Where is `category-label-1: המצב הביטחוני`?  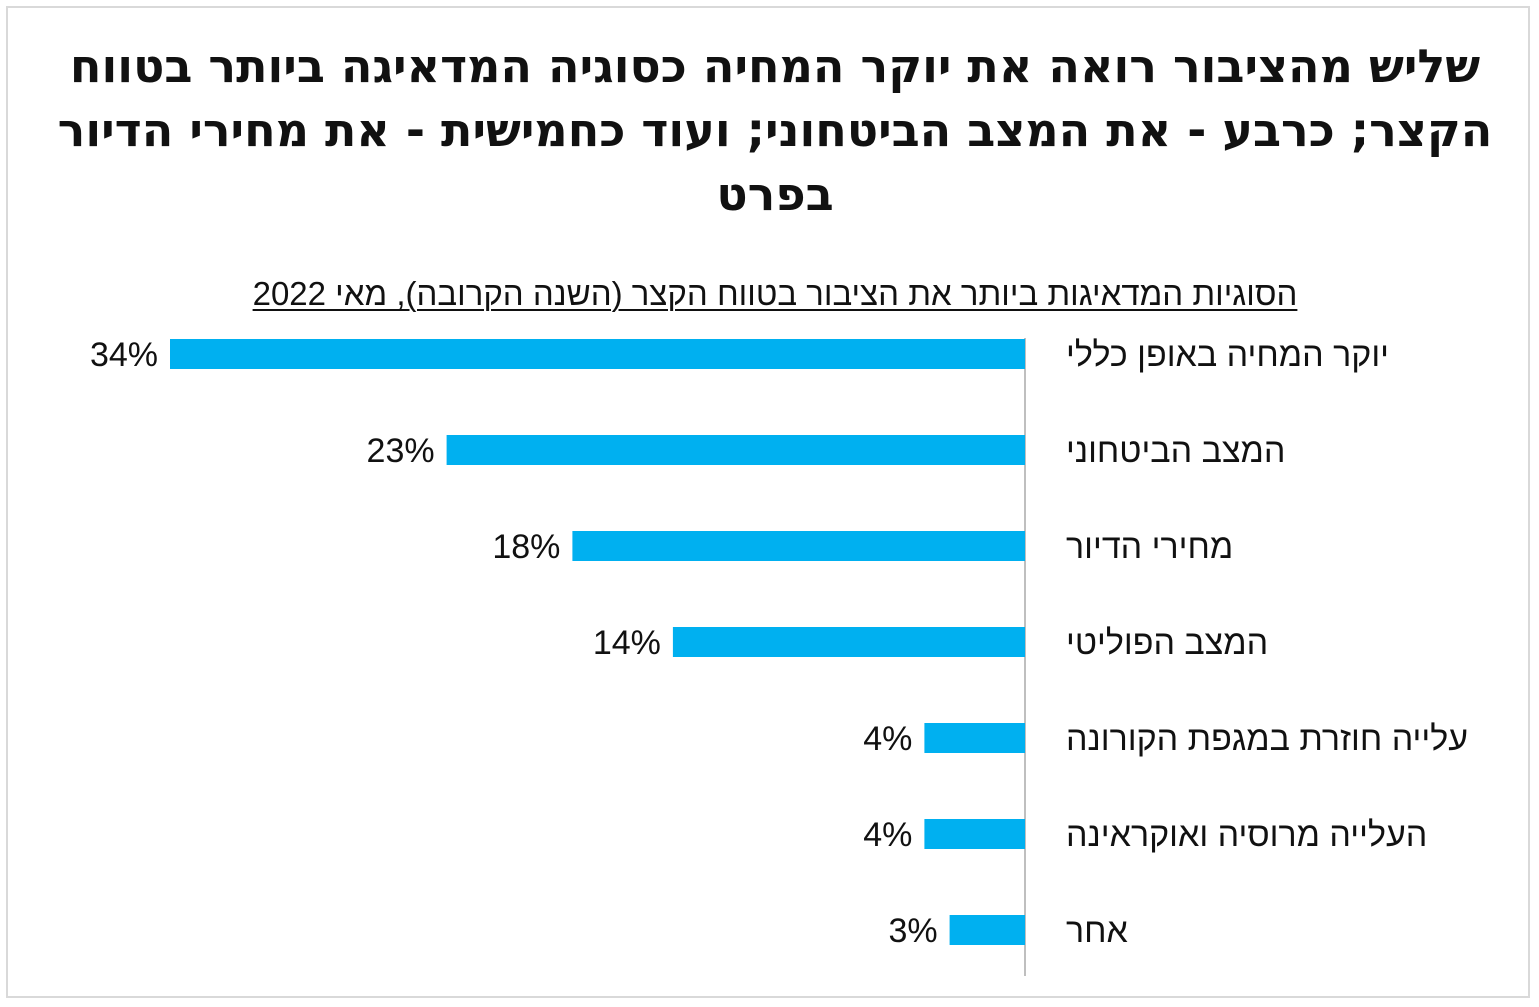 category-label-1: המצב הביטחוני is located at coordinates (1175, 451).